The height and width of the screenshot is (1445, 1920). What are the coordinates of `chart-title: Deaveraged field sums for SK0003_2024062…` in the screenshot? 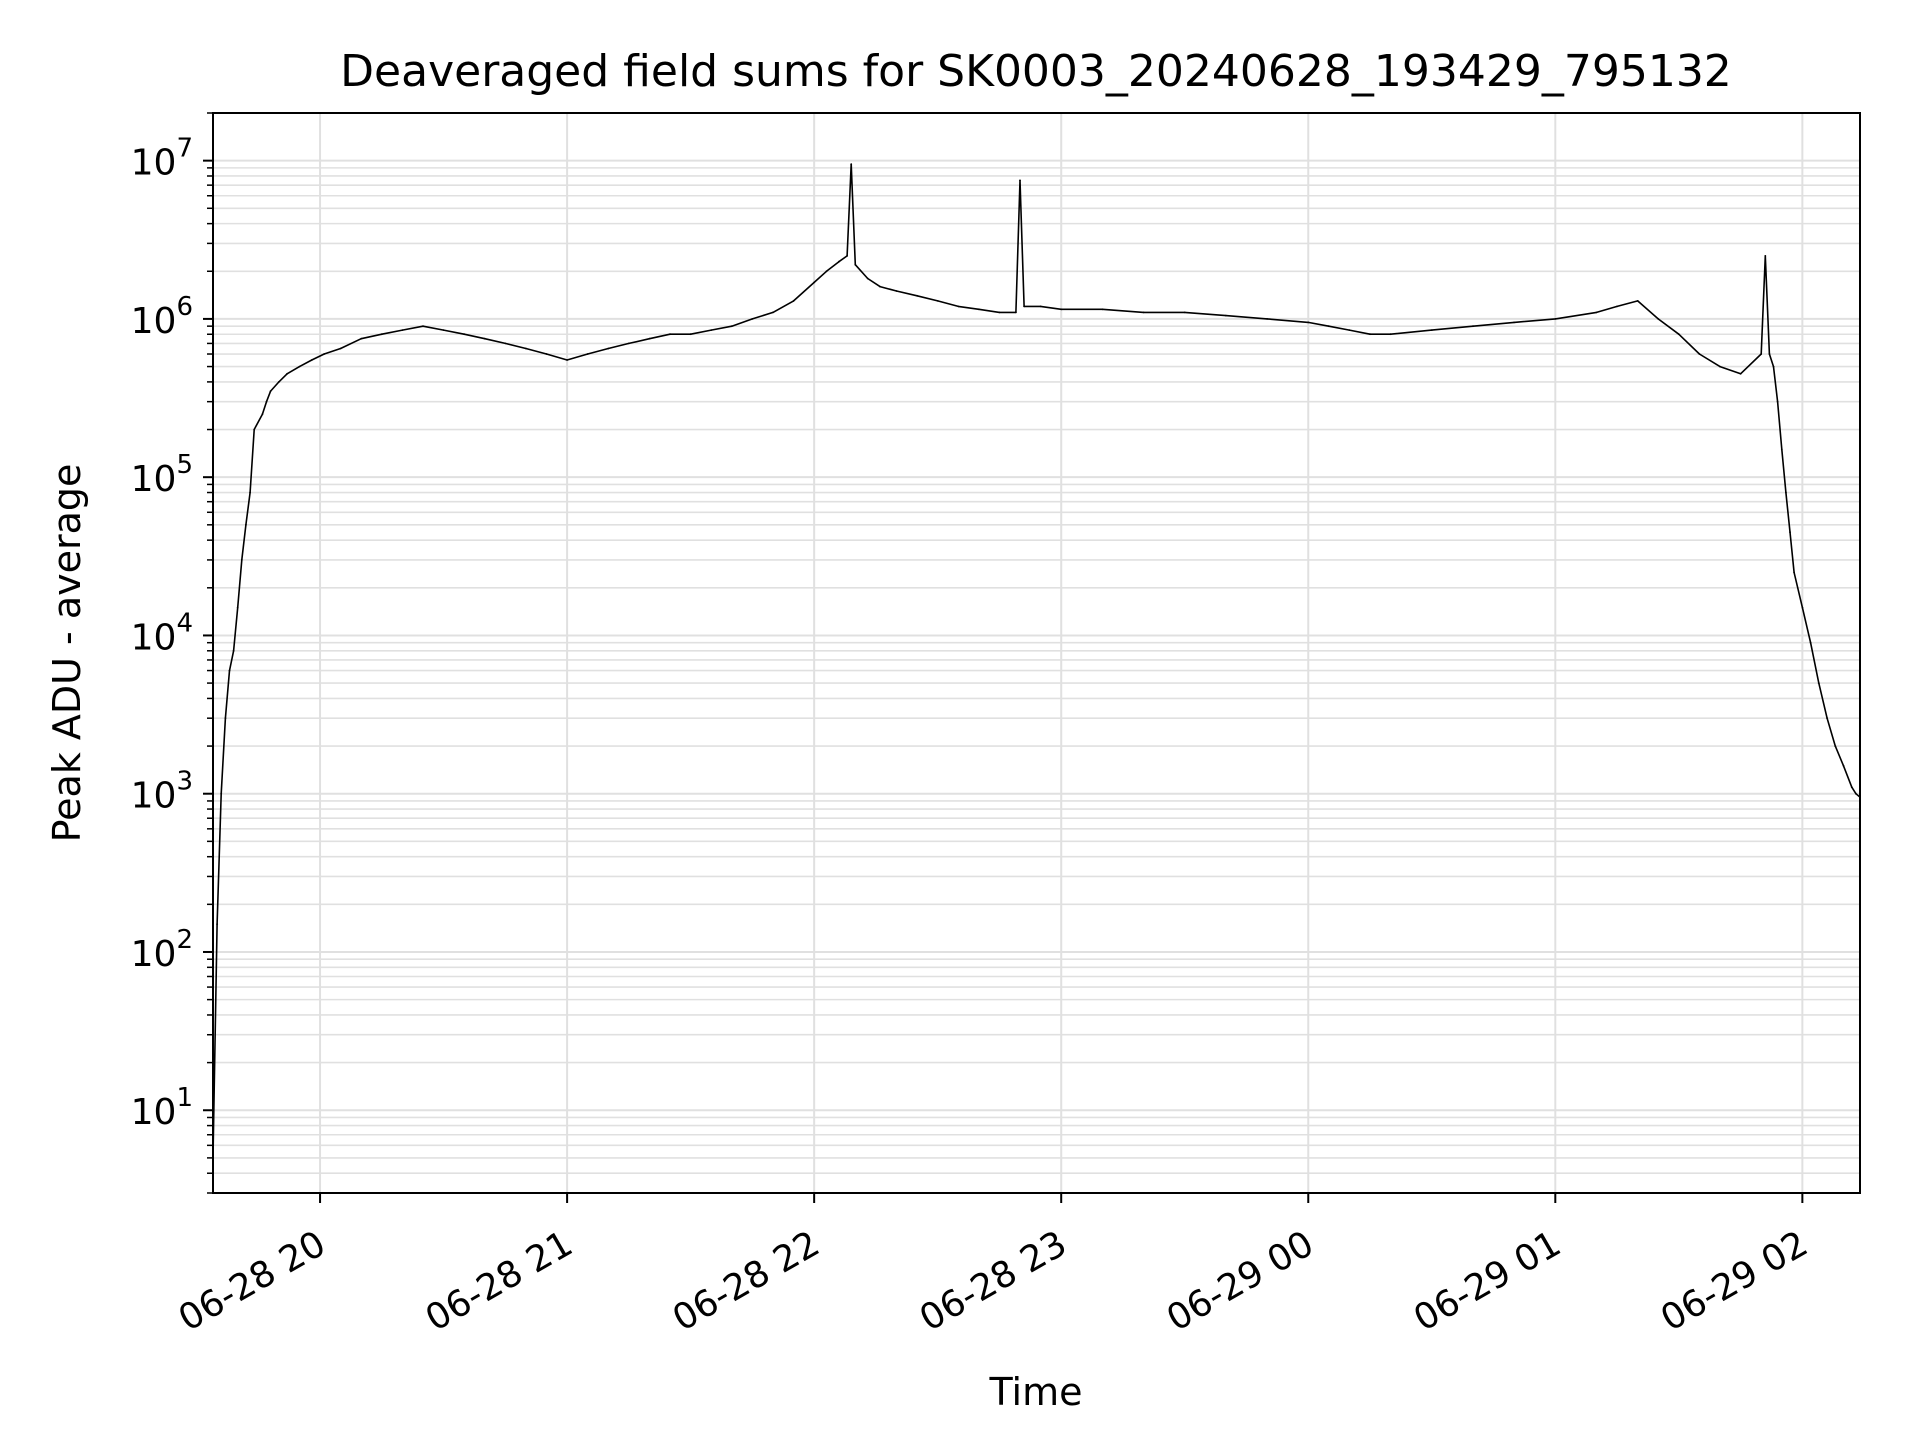 It's located at (1036, 71).